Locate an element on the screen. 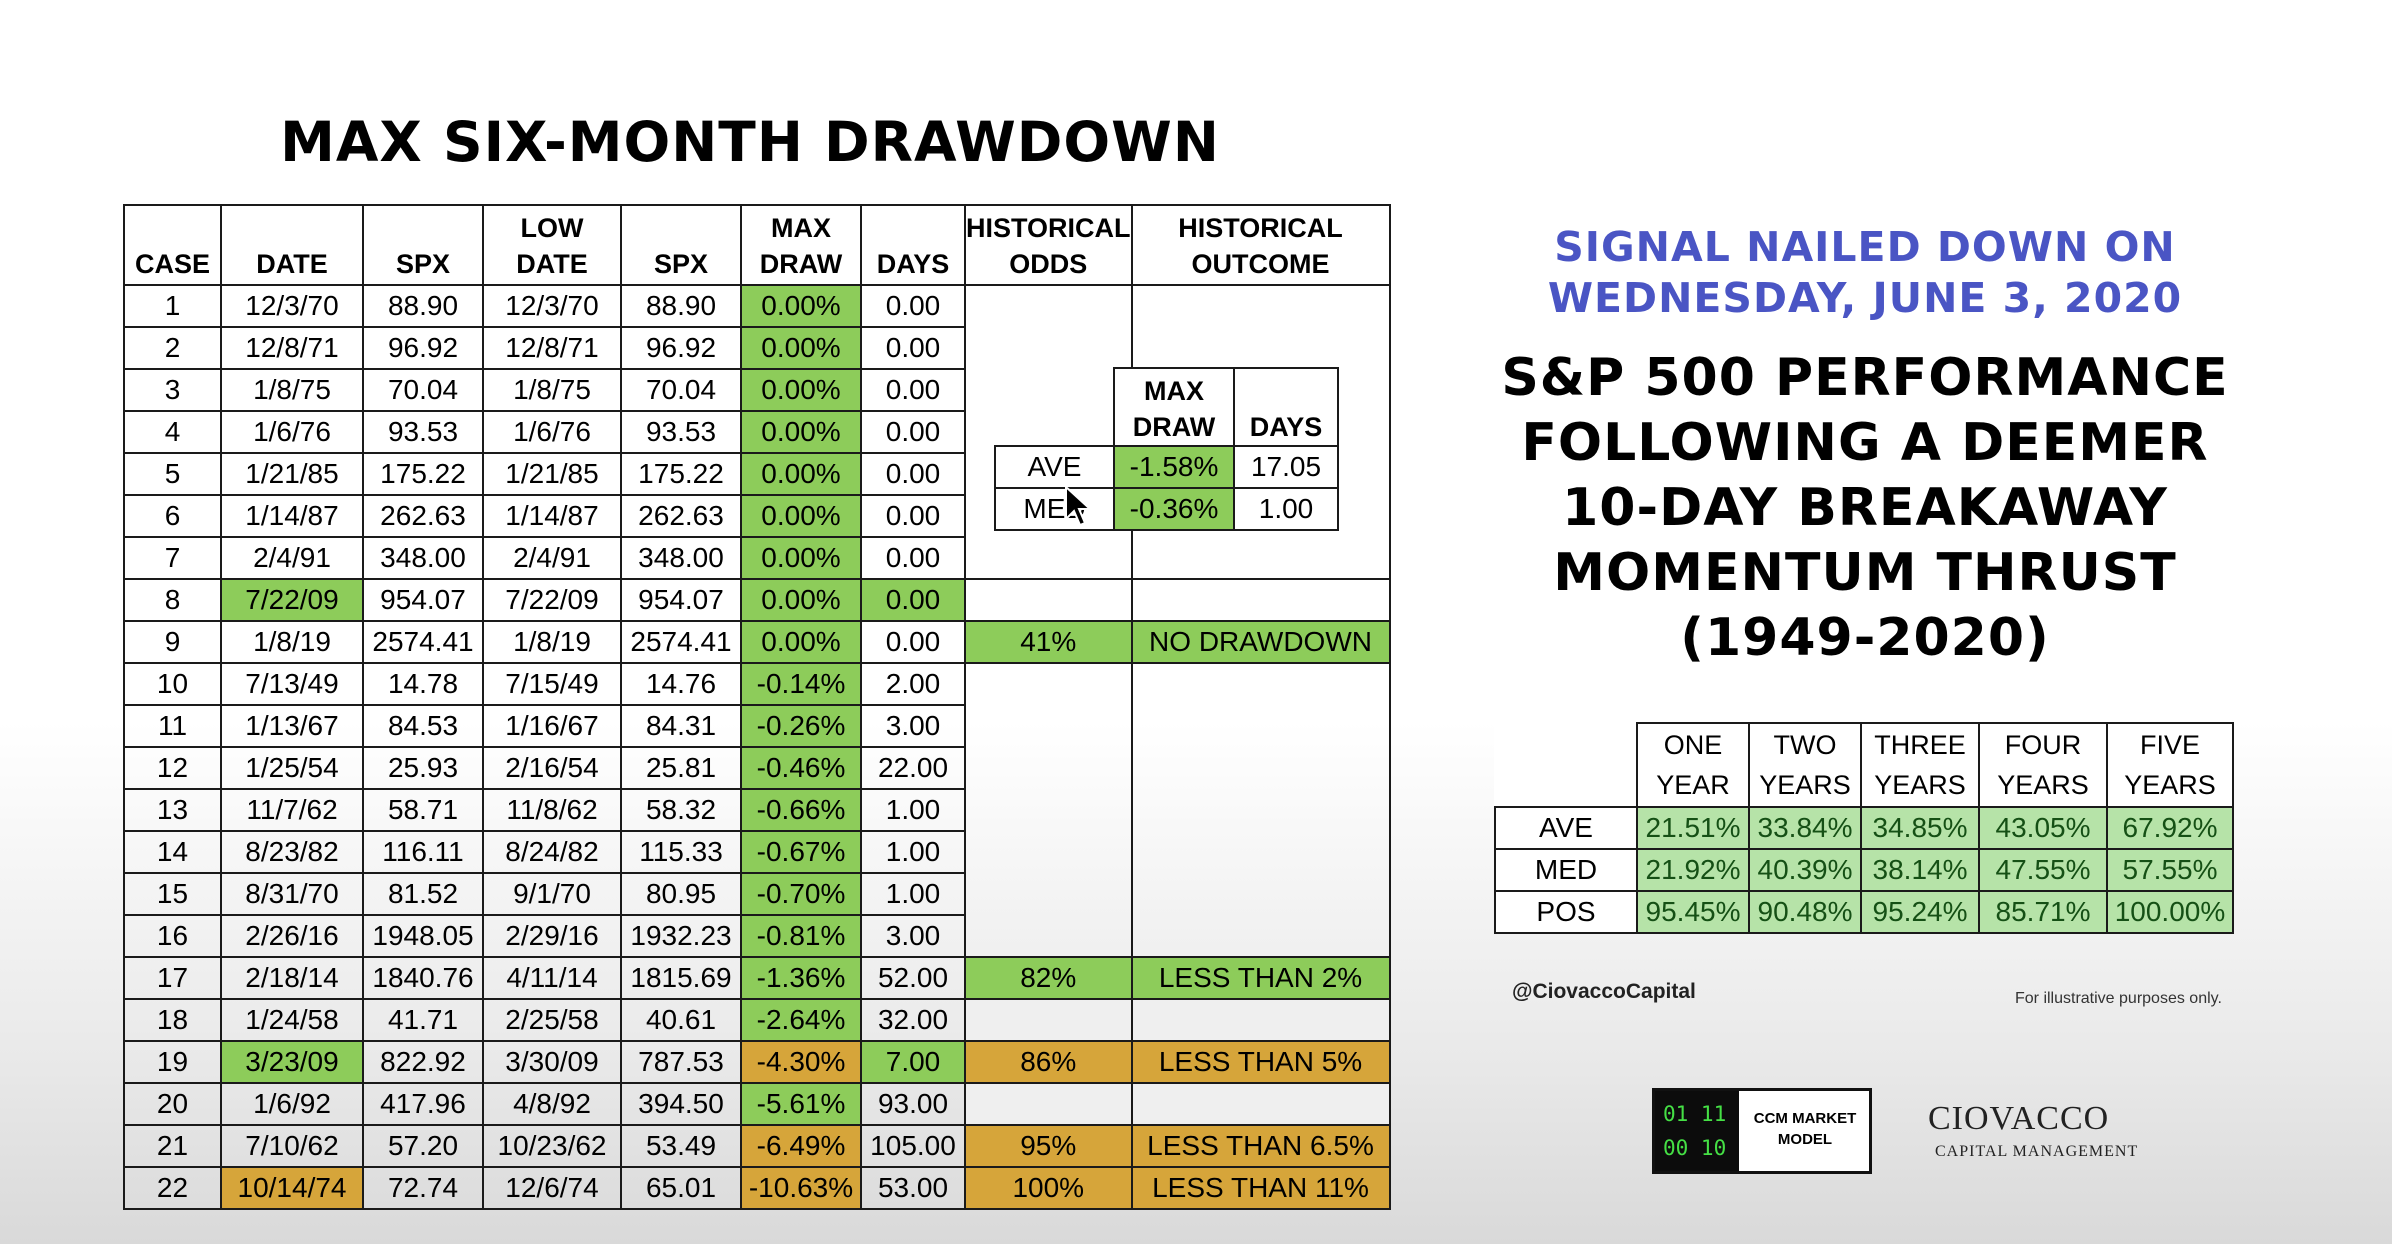 Image resolution: width=2392 pixels, height=1244 pixels. cell-low-spx: 65.01 is located at coordinates (681, 1188).